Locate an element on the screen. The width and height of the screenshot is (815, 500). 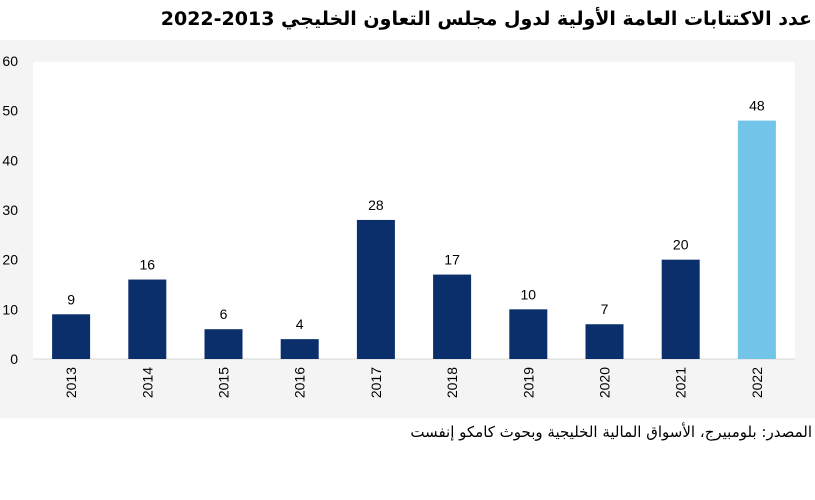
x-tick-label: 2021 is located at coordinates (681, 382).